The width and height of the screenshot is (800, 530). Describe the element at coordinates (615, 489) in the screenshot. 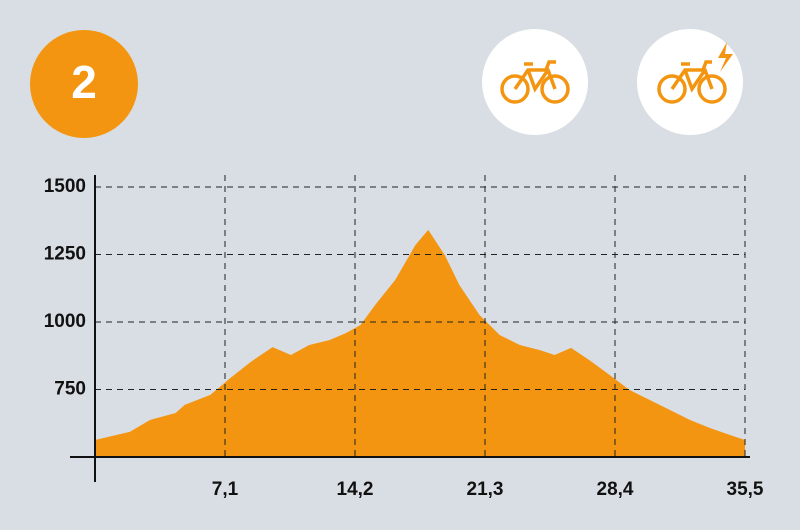

I see `x-tick-label: 28,4` at that location.